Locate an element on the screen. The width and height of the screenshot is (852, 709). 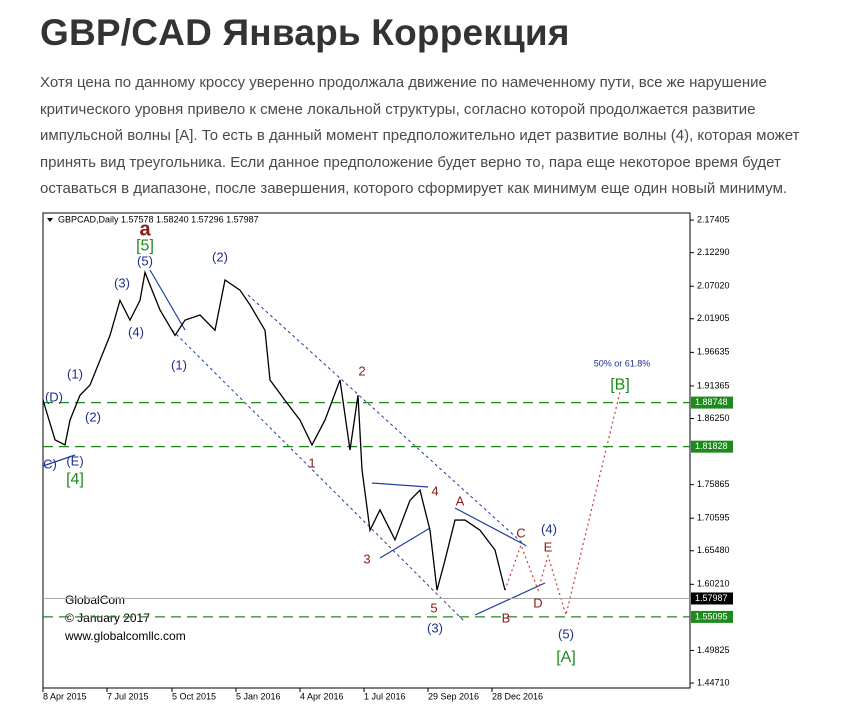
x-tick-label: 29 Sep 2016 is located at coordinates (453, 696).